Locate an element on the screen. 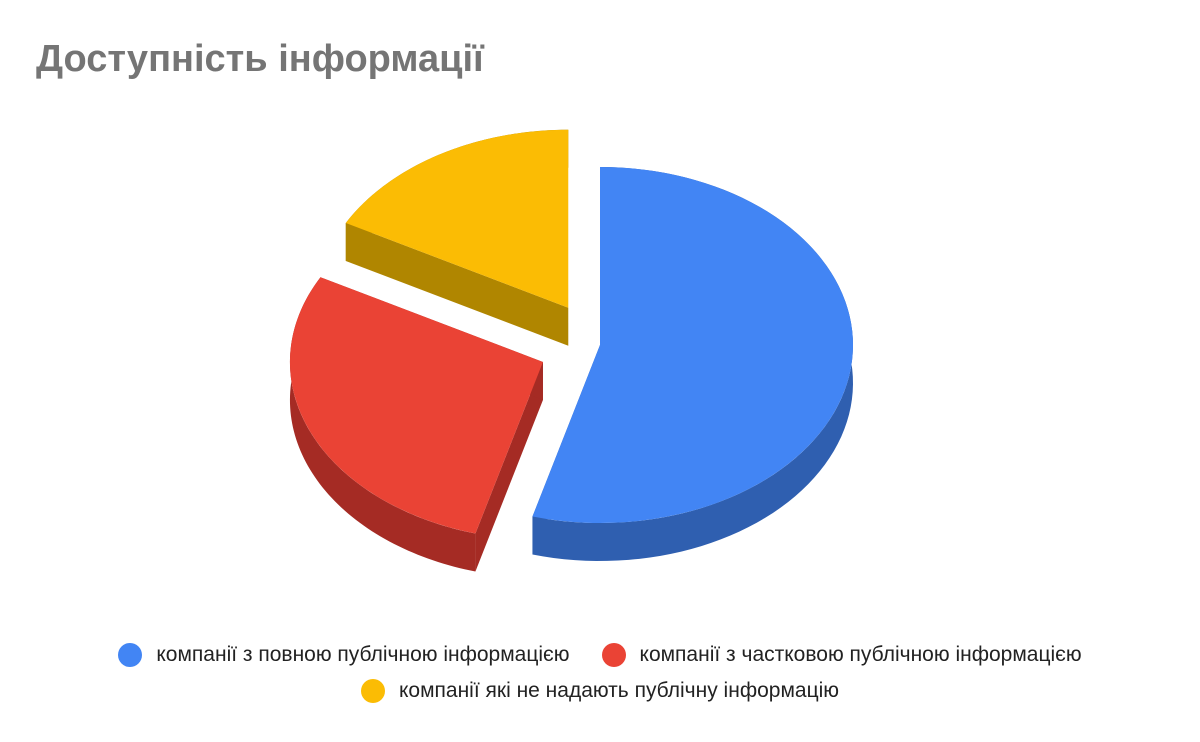  legend-label: компанії з повною публічною інформацією is located at coordinates (363, 654).